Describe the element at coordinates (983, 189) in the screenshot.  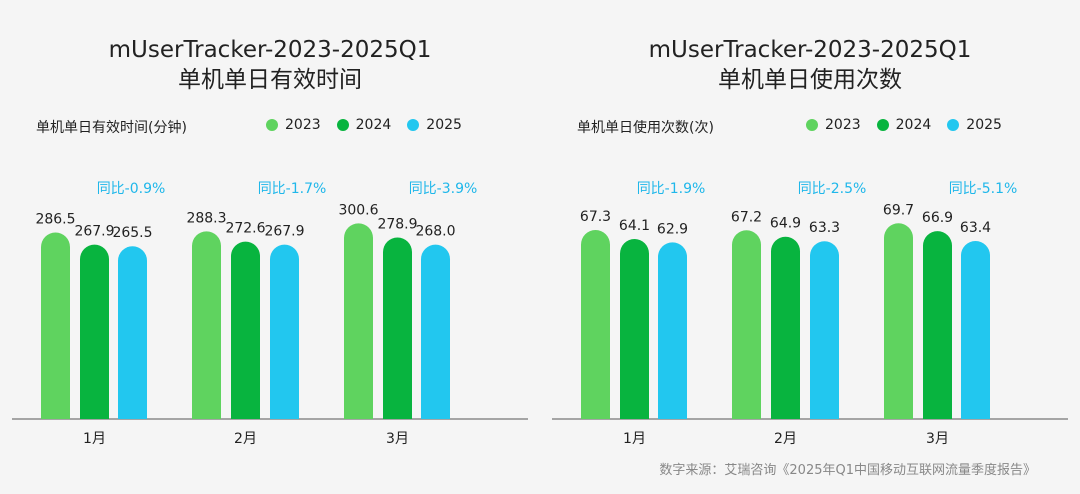
I see `yoy-annotation: 同比-5.1%` at that location.